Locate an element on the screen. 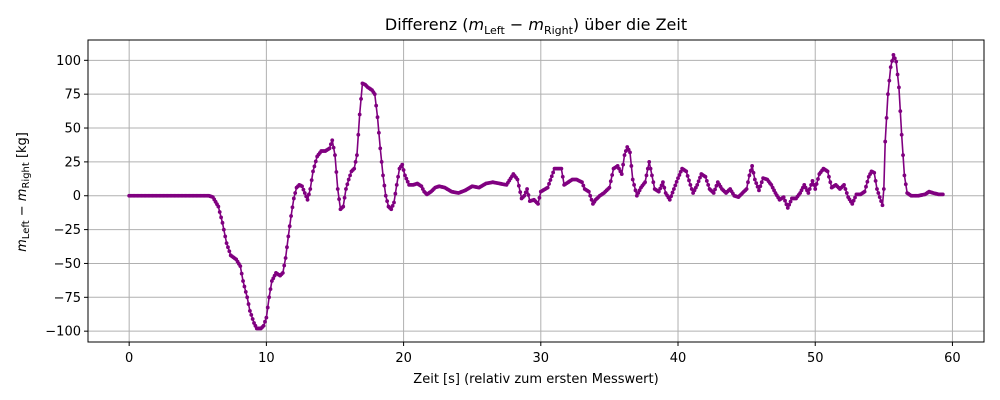 The width and height of the screenshot is (1000, 400). y-tick-label: 75 is located at coordinates (72, 95).